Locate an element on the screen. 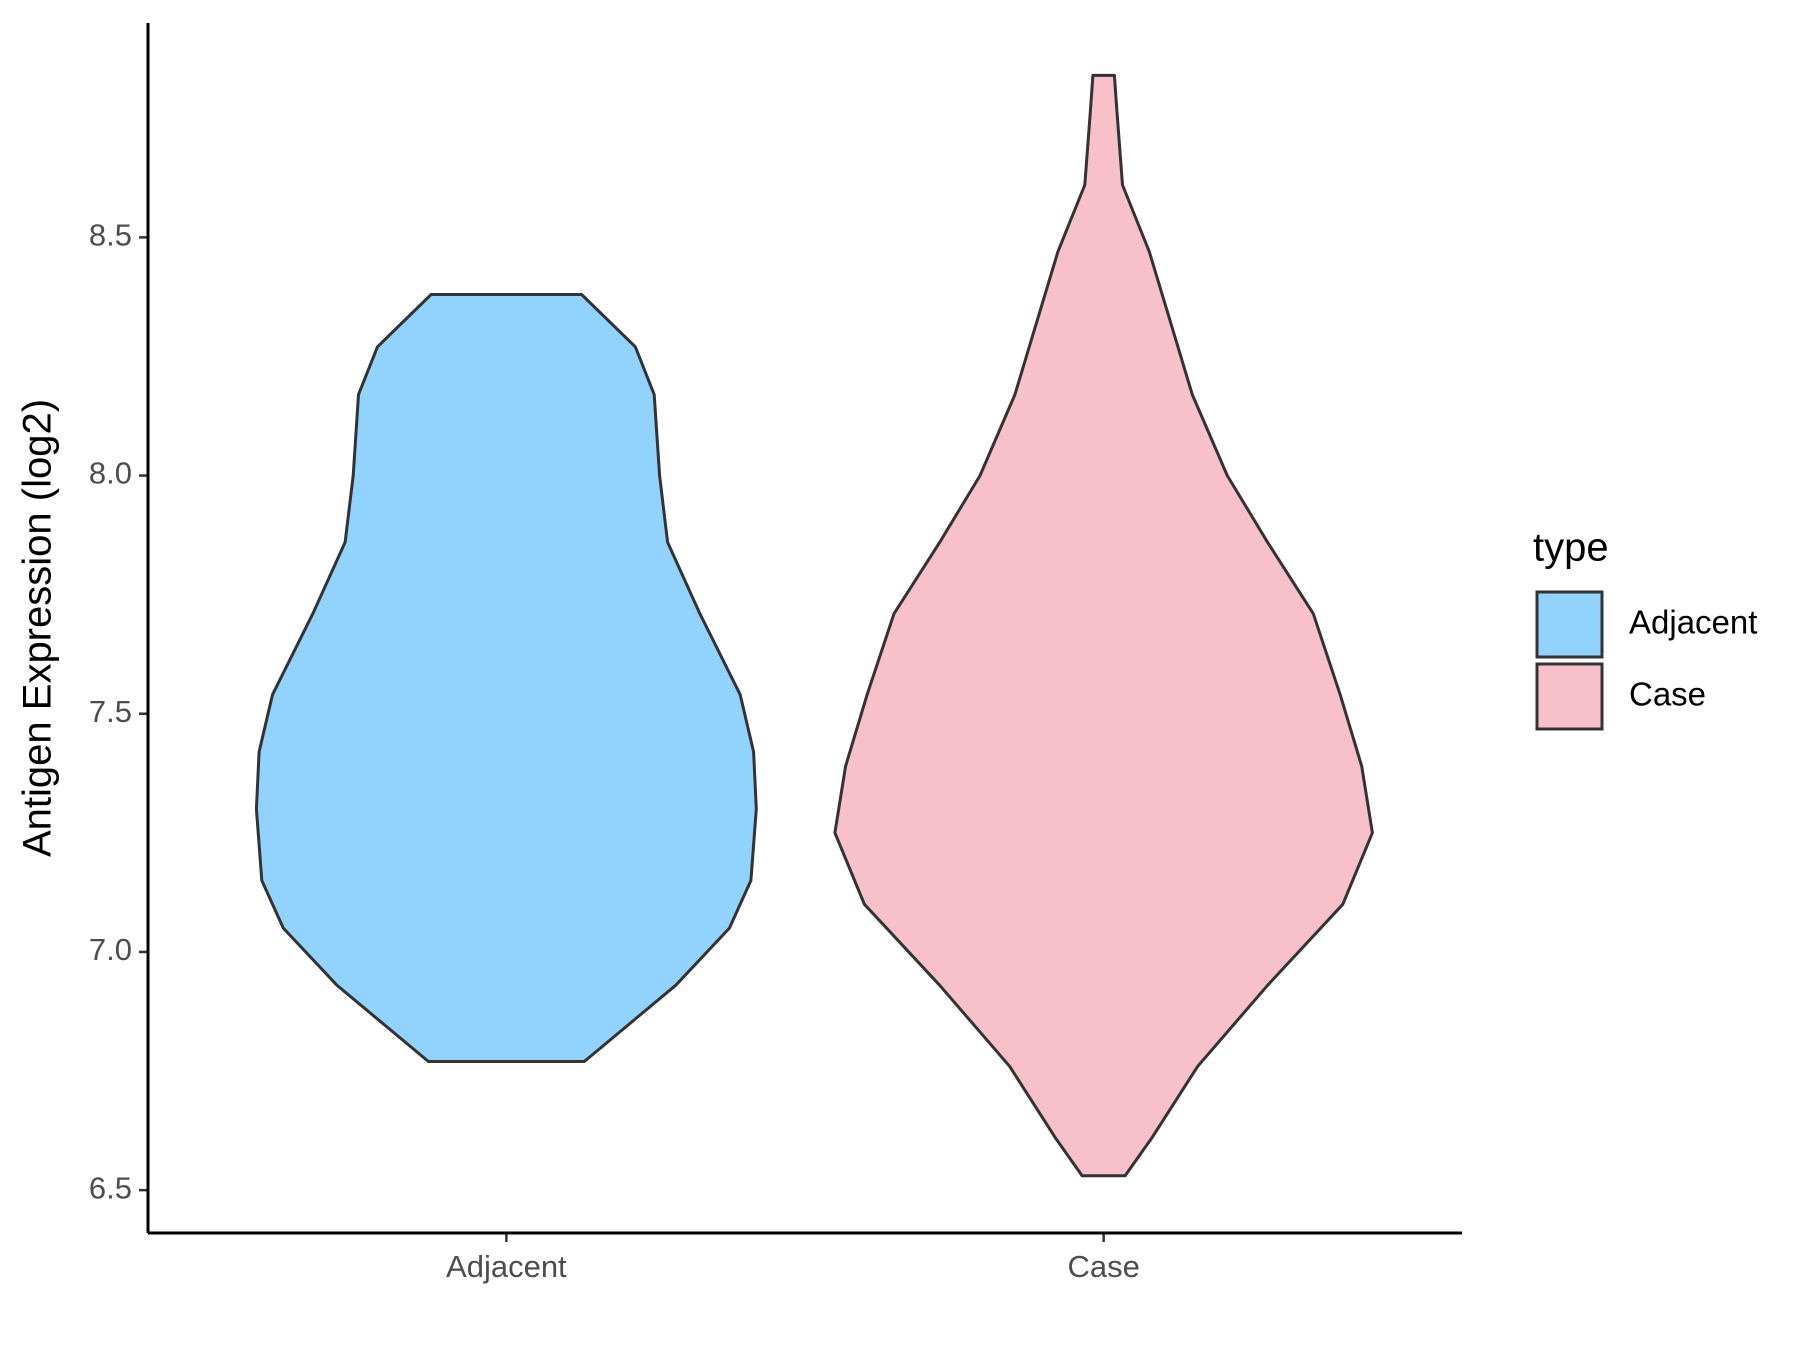 The width and height of the screenshot is (1800, 1350). legend-label: Adjacent is located at coordinates (1693, 622).